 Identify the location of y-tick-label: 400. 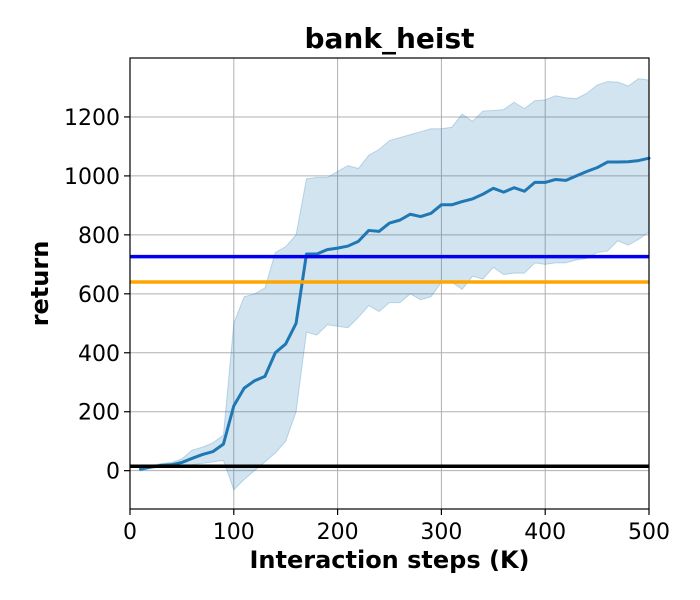
(99, 354).